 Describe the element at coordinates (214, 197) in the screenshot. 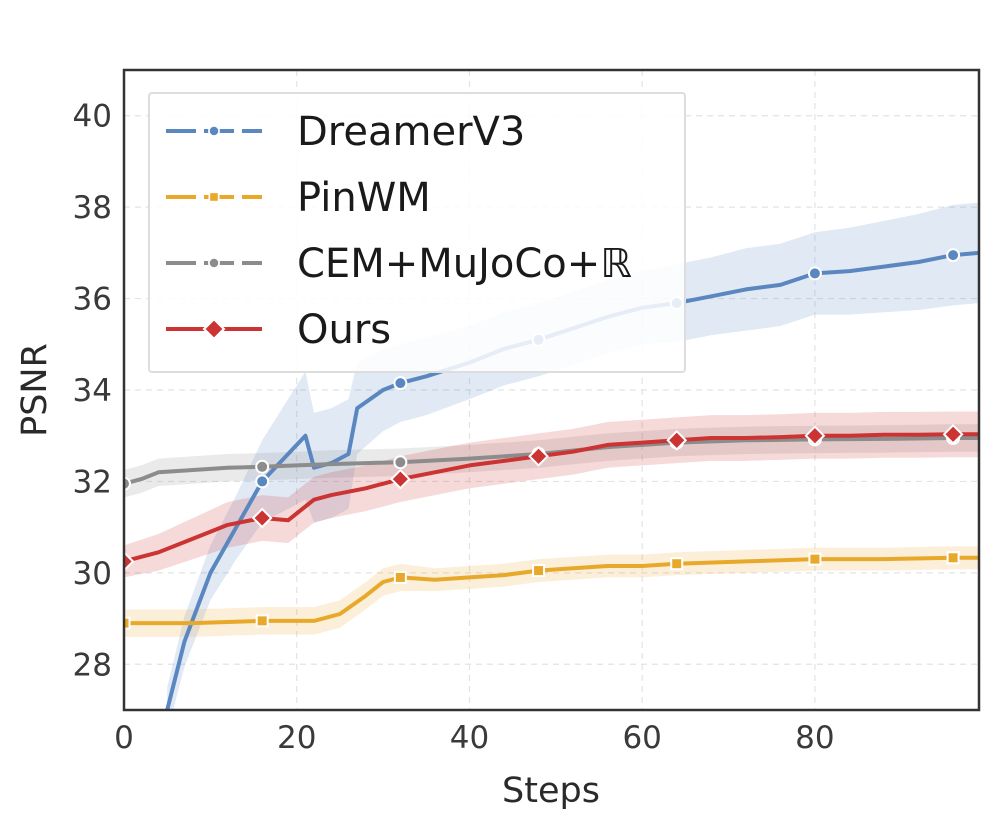

I see `legend-marker-pinwm` at that location.